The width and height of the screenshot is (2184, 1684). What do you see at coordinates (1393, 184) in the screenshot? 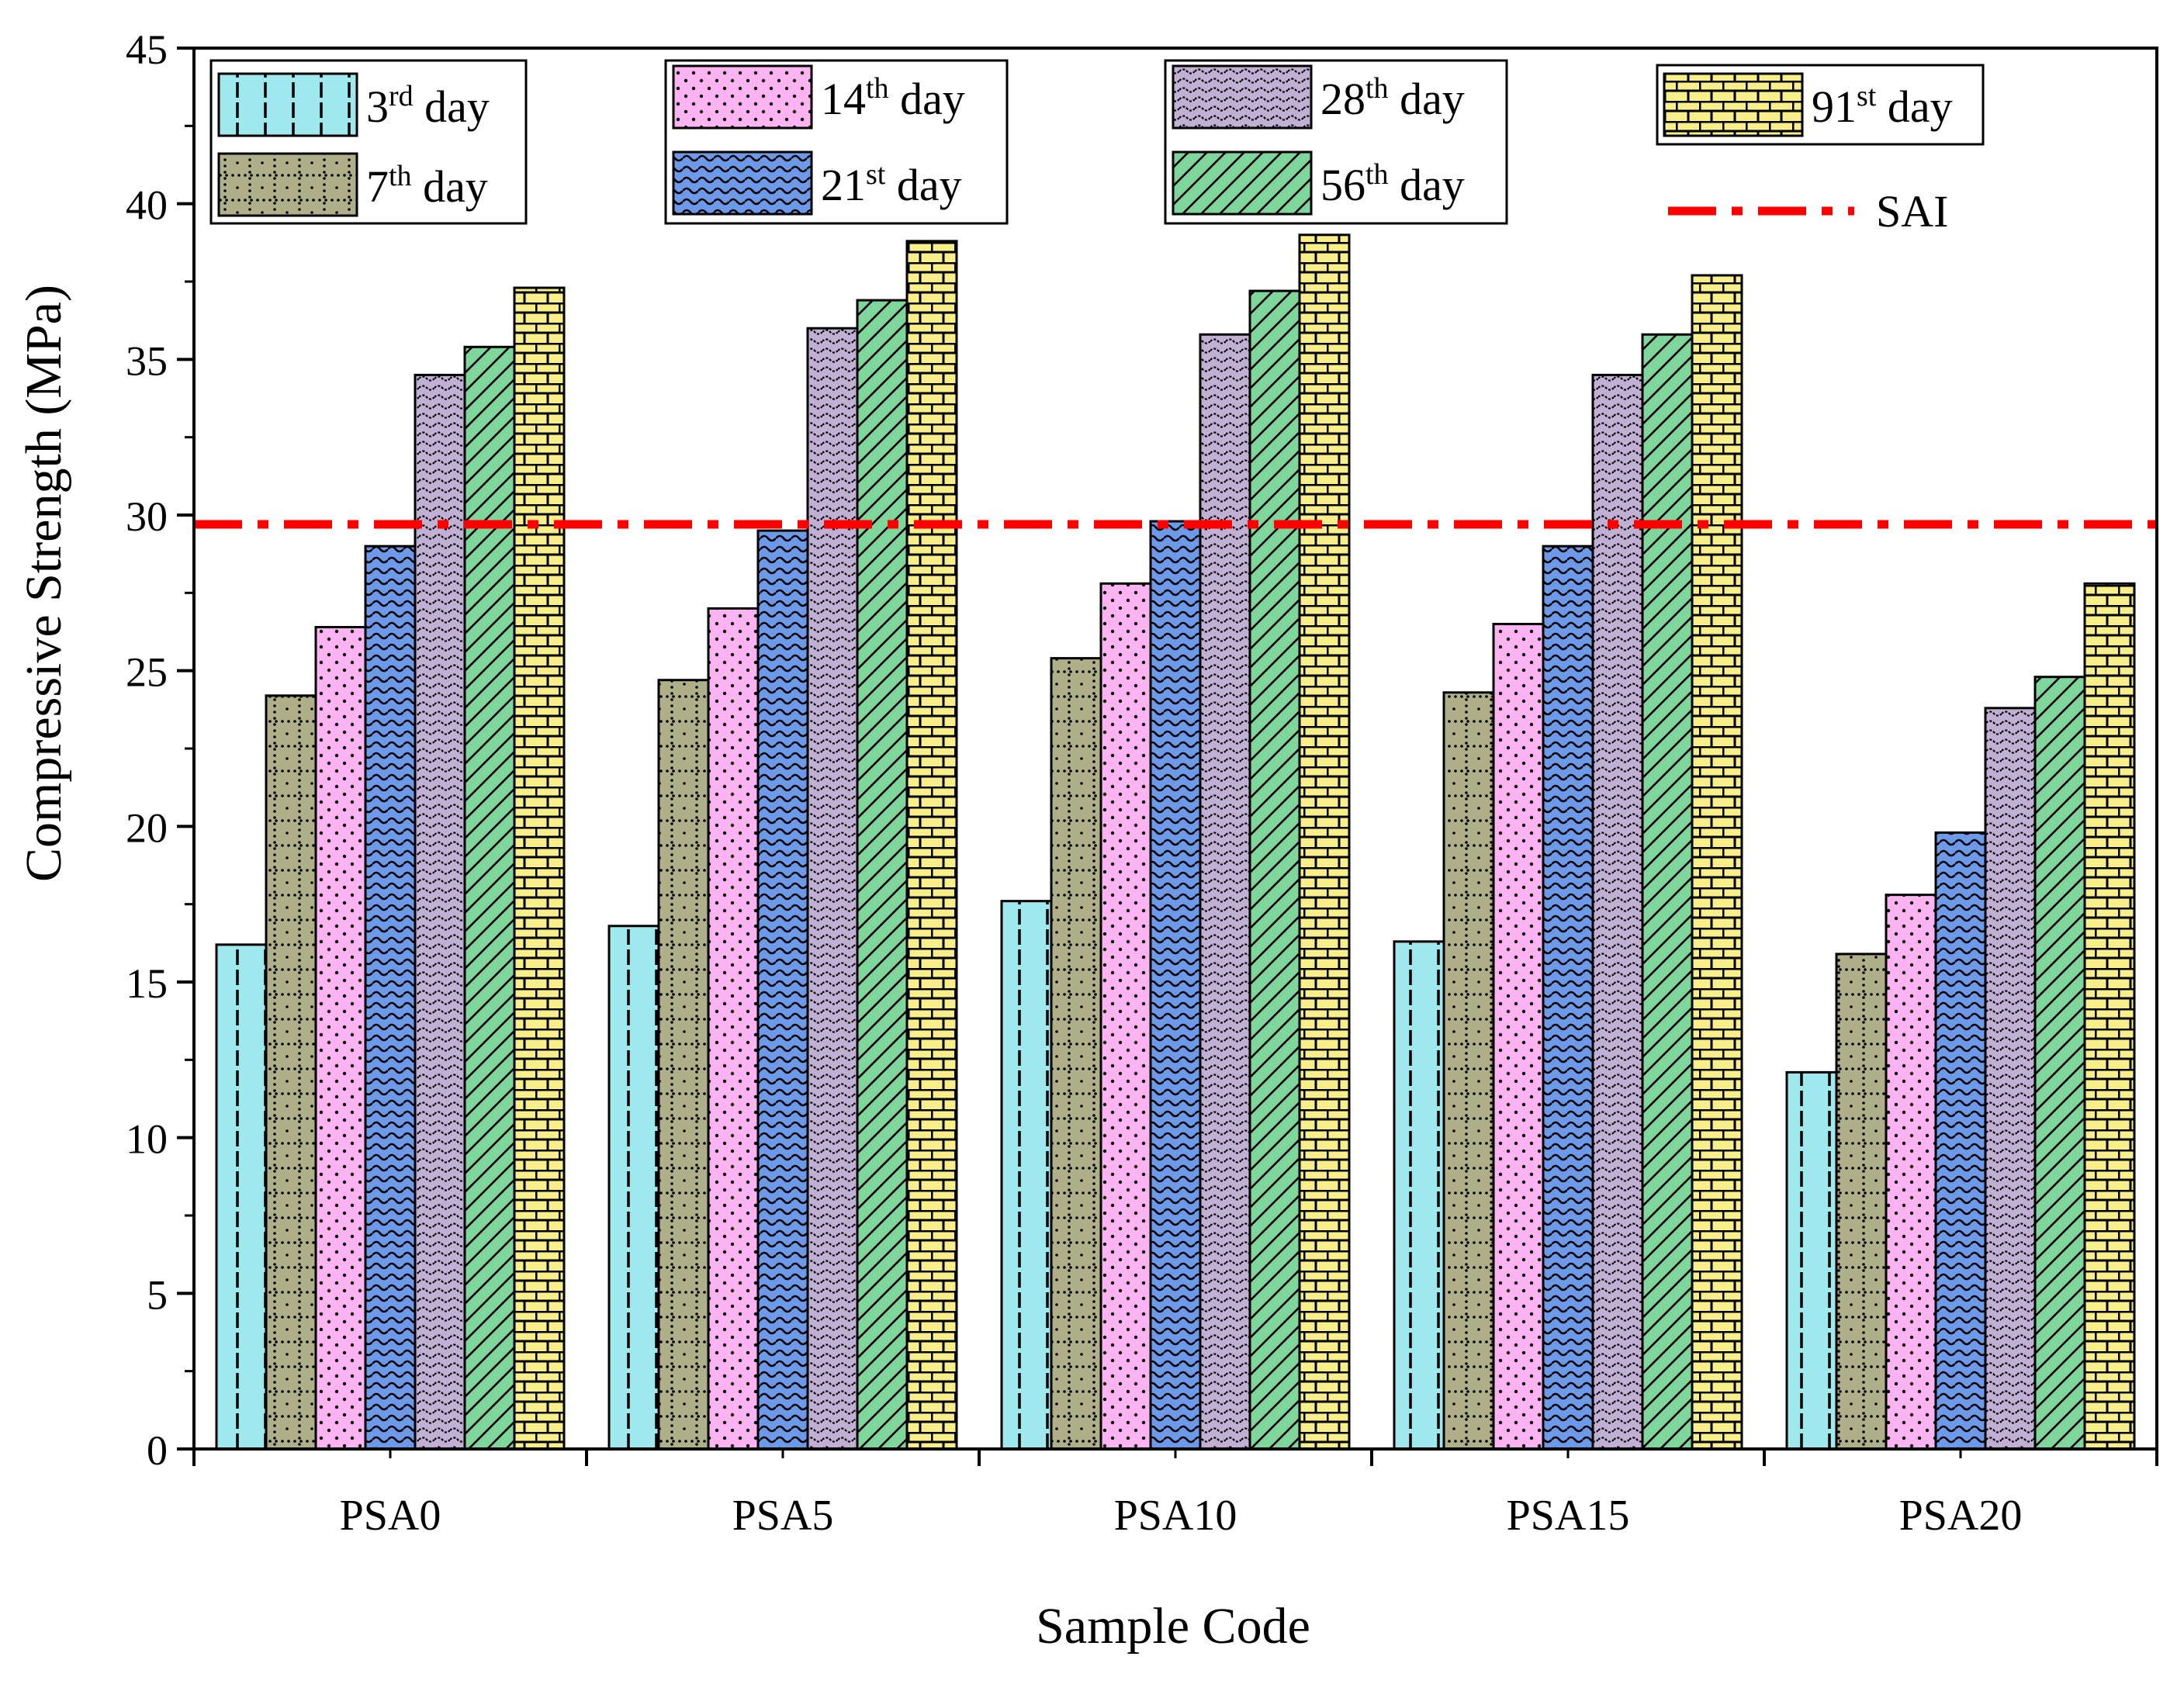
I see `legend-label: 56th day` at bounding box center [1393, 184].